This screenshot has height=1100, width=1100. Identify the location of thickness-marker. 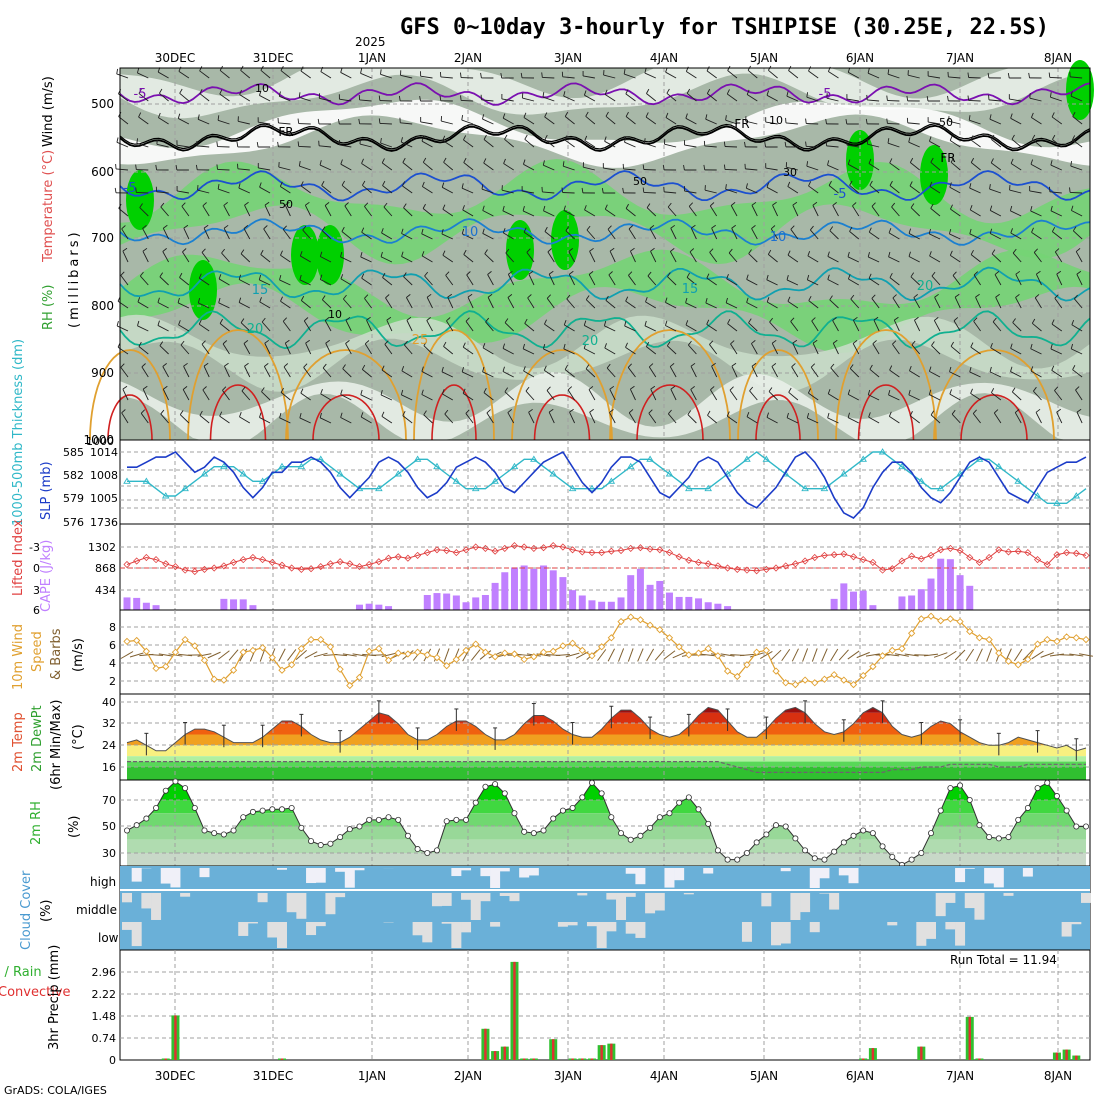
(243, 473).